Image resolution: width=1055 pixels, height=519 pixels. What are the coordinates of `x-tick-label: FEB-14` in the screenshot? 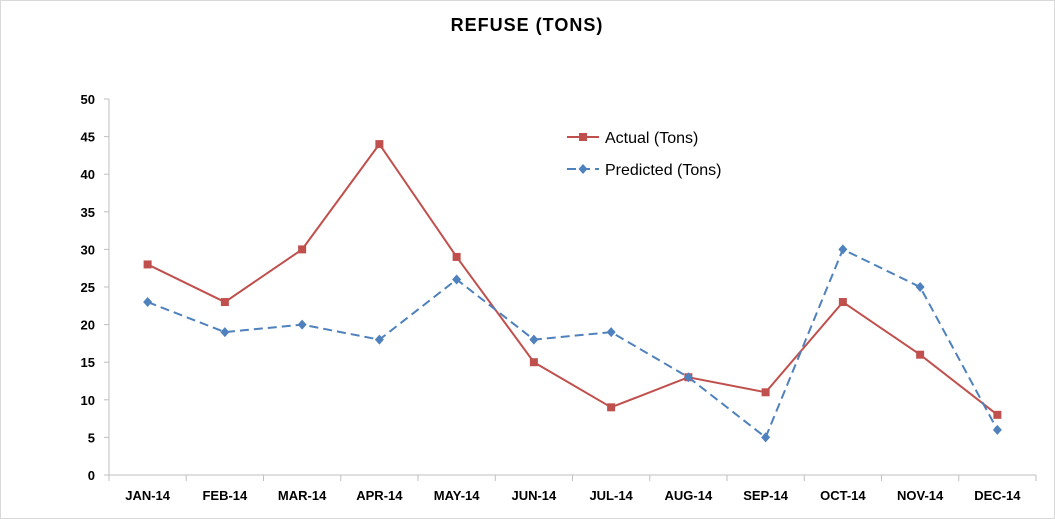 It's located at (225, 495).